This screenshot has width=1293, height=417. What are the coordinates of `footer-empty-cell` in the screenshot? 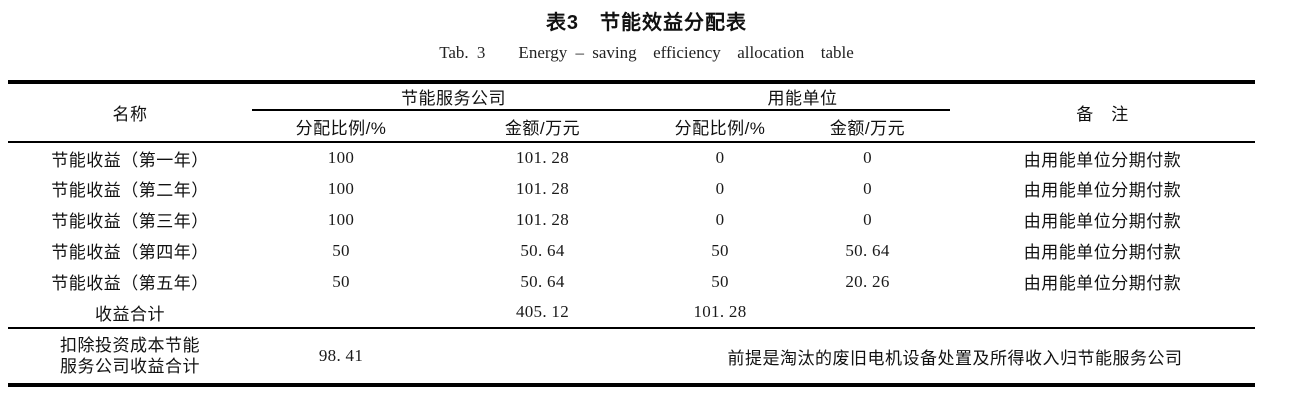 It's located at (542, 356).